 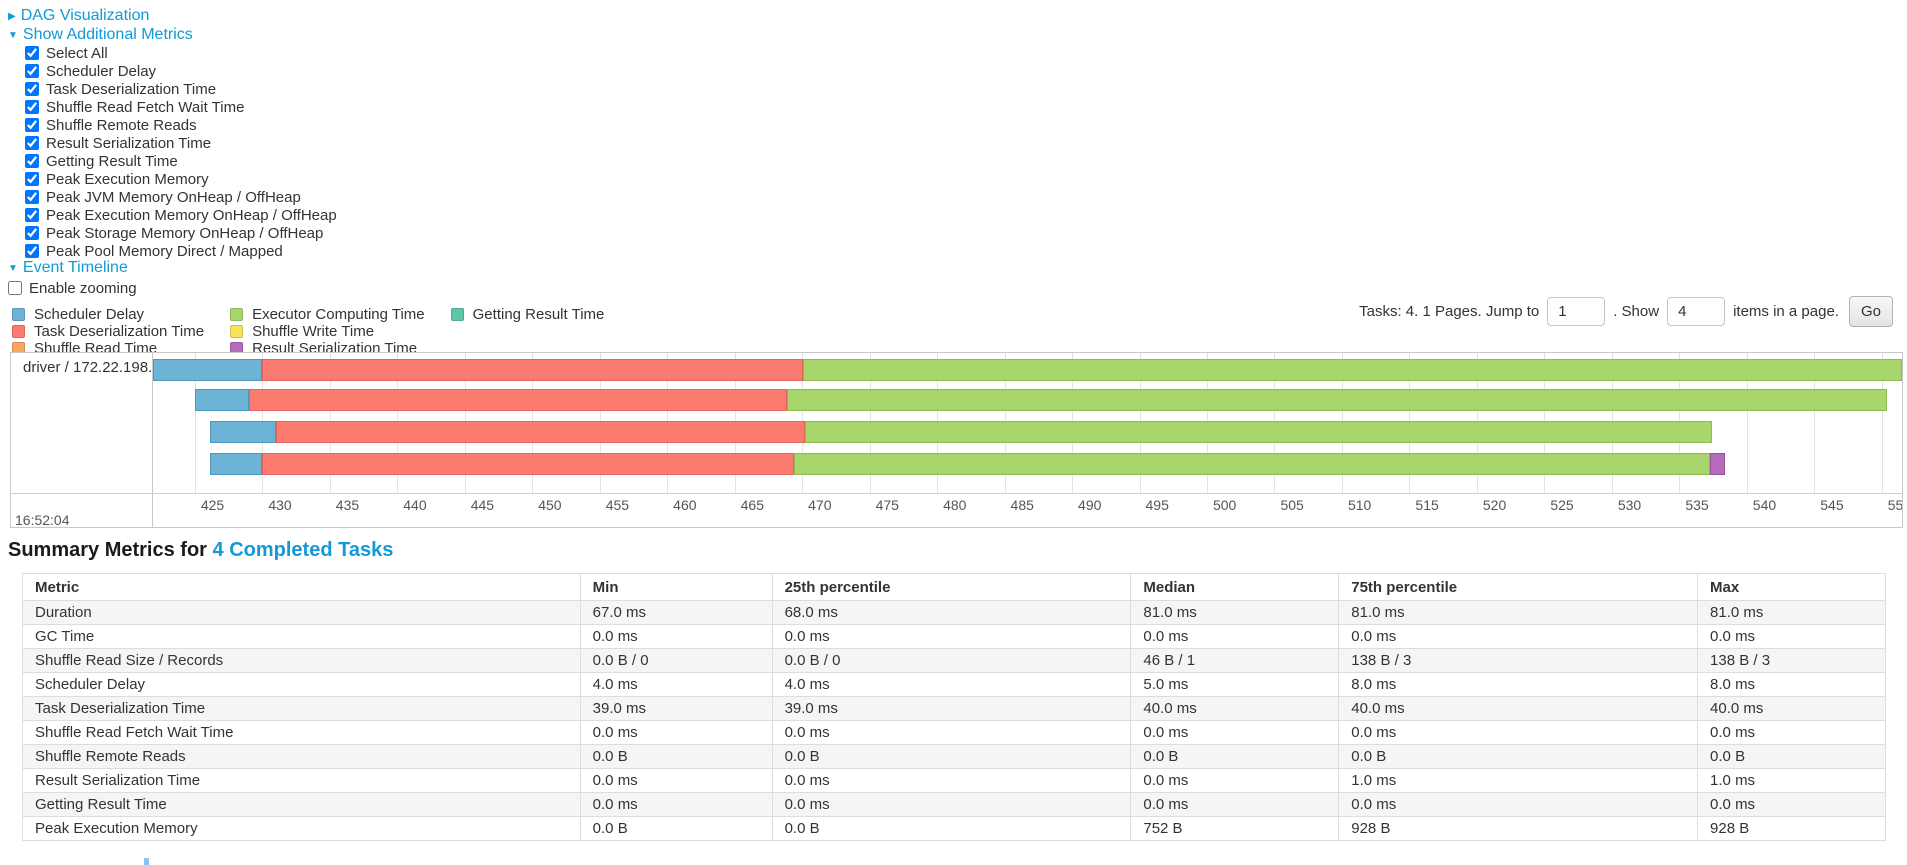 What do you see at coordinates (181, 89) in the screenshot?
I see `metric-checkbox-row: Task Deserialization Time` at bounding box center [181, 89].